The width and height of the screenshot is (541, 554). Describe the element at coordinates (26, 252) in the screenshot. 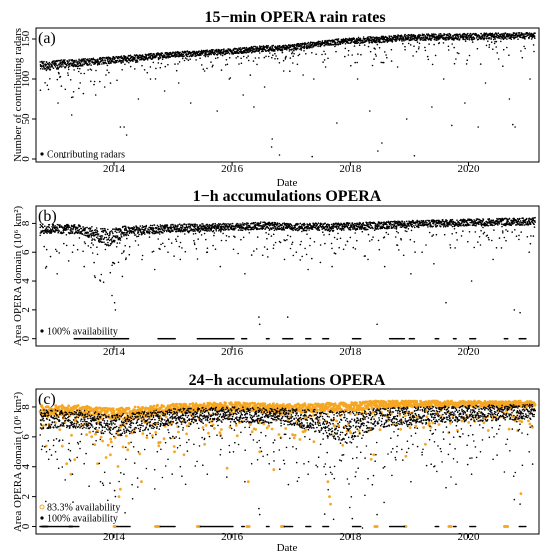

I see `y-tick-label: 6` at that location.